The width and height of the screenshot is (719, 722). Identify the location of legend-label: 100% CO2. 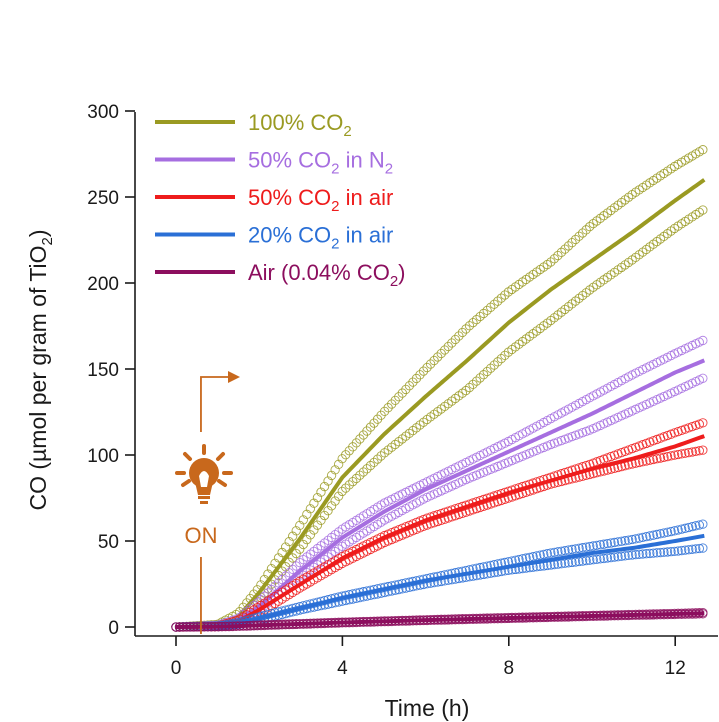
(300, 125).